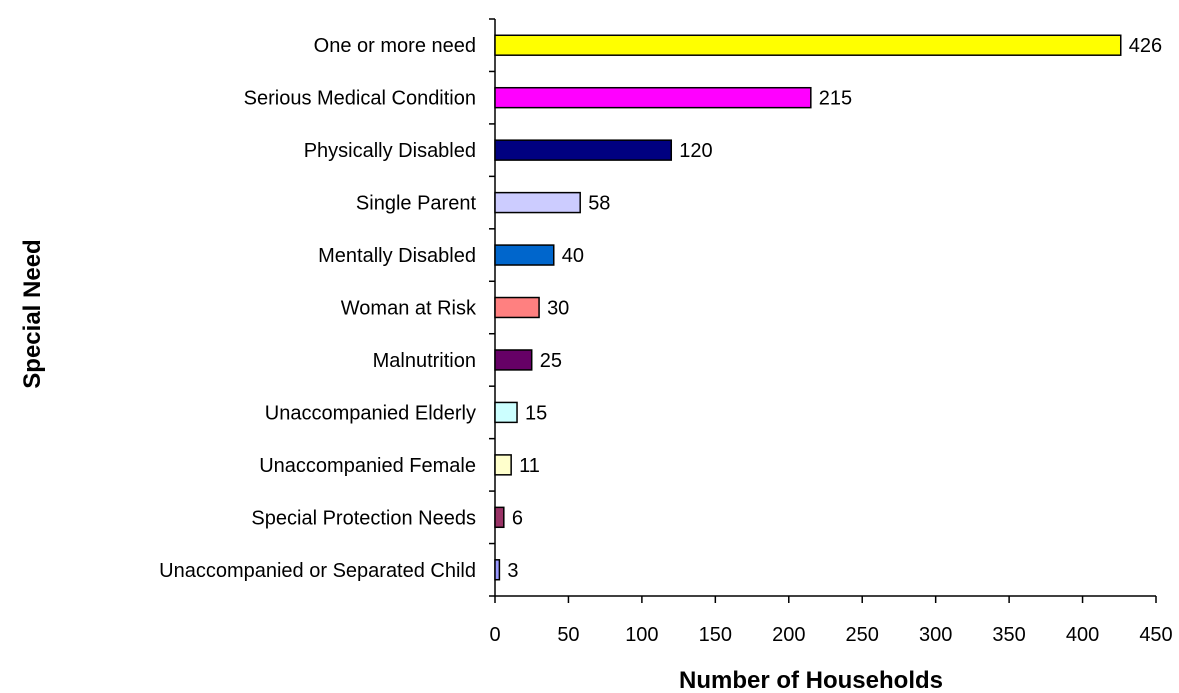 The width and height of the screenshot is (1179, 693). What do you see at coordinates (558, 309) in the screenshot?
I see `data-label: 30` at bounding box center [558, 309].